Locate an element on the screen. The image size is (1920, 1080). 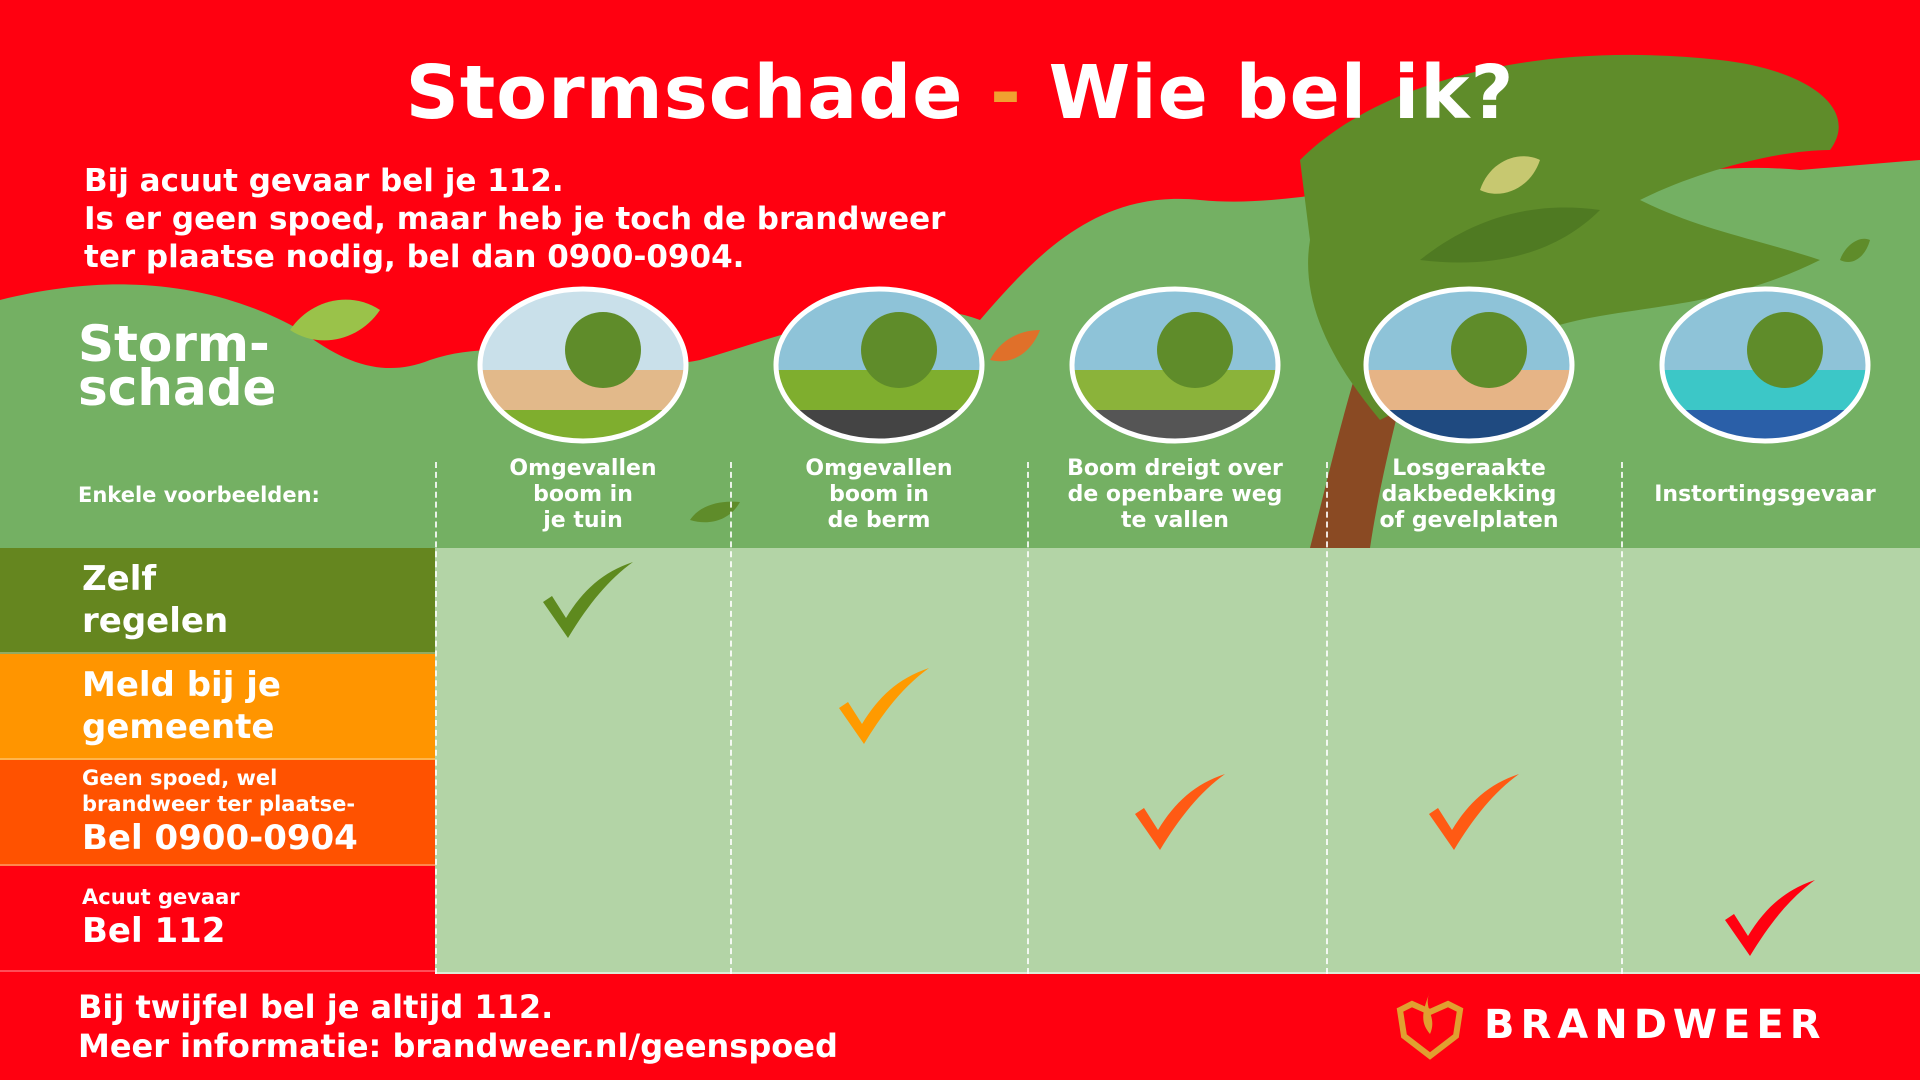
title-part1: Stormschade is located at coordinates (684, 93).